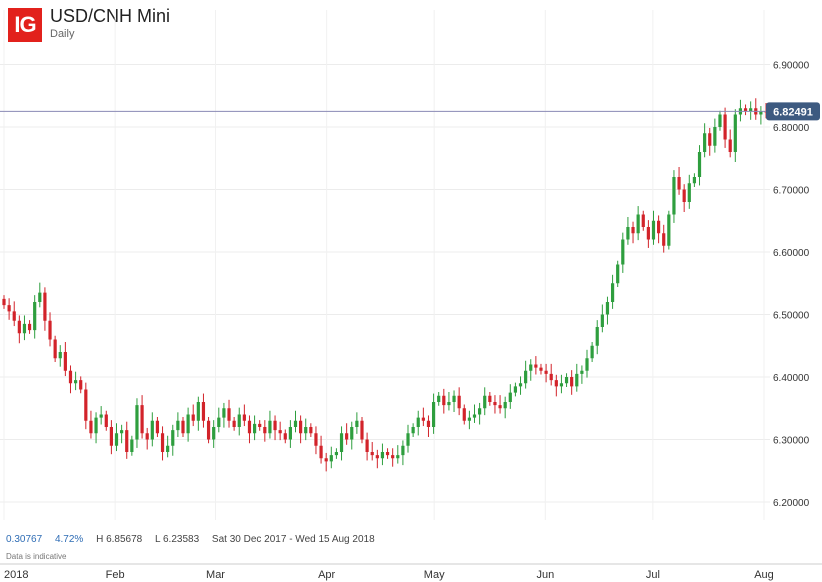  Describe the element at coordinates (411, 572) in the screenshot. I see `x-axis: 2018 Feb Mar Apr May Jun Jul Aug` at that location.